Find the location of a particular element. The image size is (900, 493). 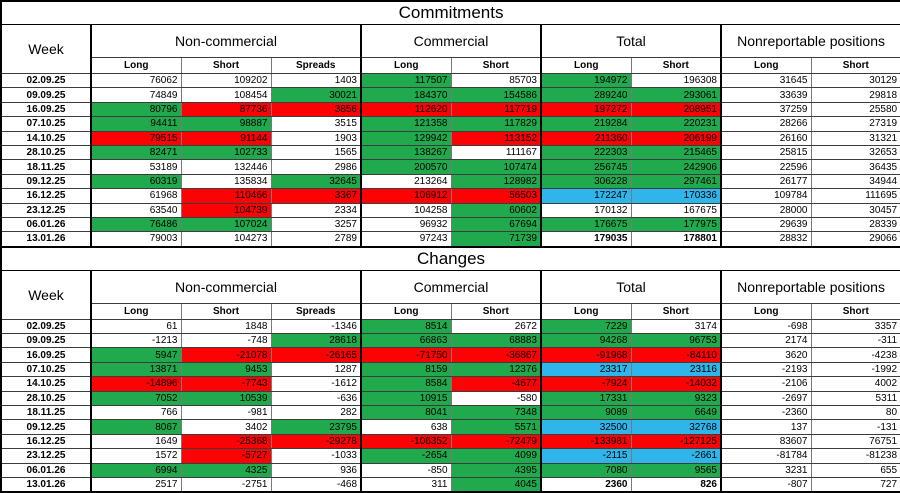

value-cell: 293061 is located at coordinates (676, 95).